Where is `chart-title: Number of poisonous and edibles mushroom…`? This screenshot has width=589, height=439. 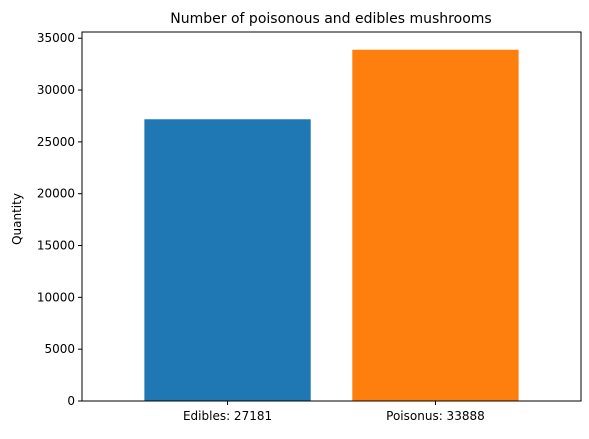
chart-title: Number of poisonous and edibles mushroom… is located at coordinates (330, 19).